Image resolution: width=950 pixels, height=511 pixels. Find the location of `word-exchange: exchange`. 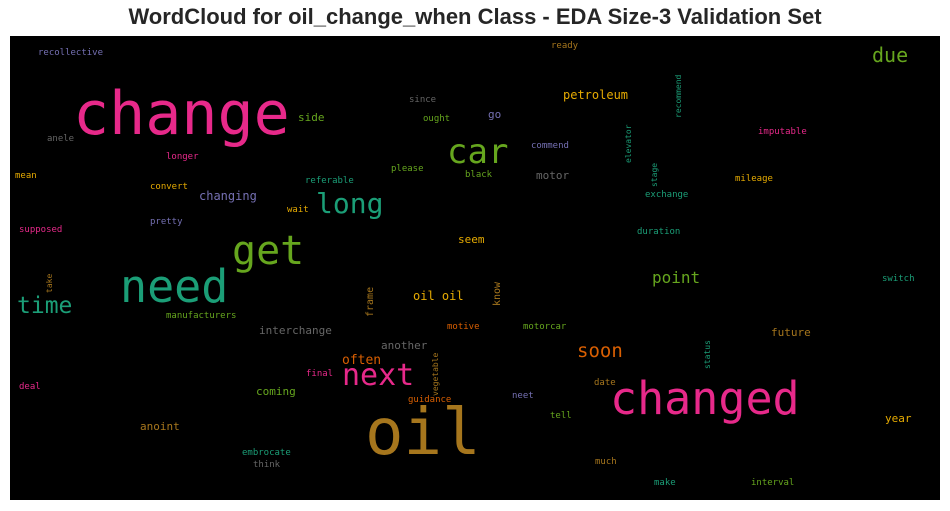

word-exchange: exchange is located at coordinates (667, 195).